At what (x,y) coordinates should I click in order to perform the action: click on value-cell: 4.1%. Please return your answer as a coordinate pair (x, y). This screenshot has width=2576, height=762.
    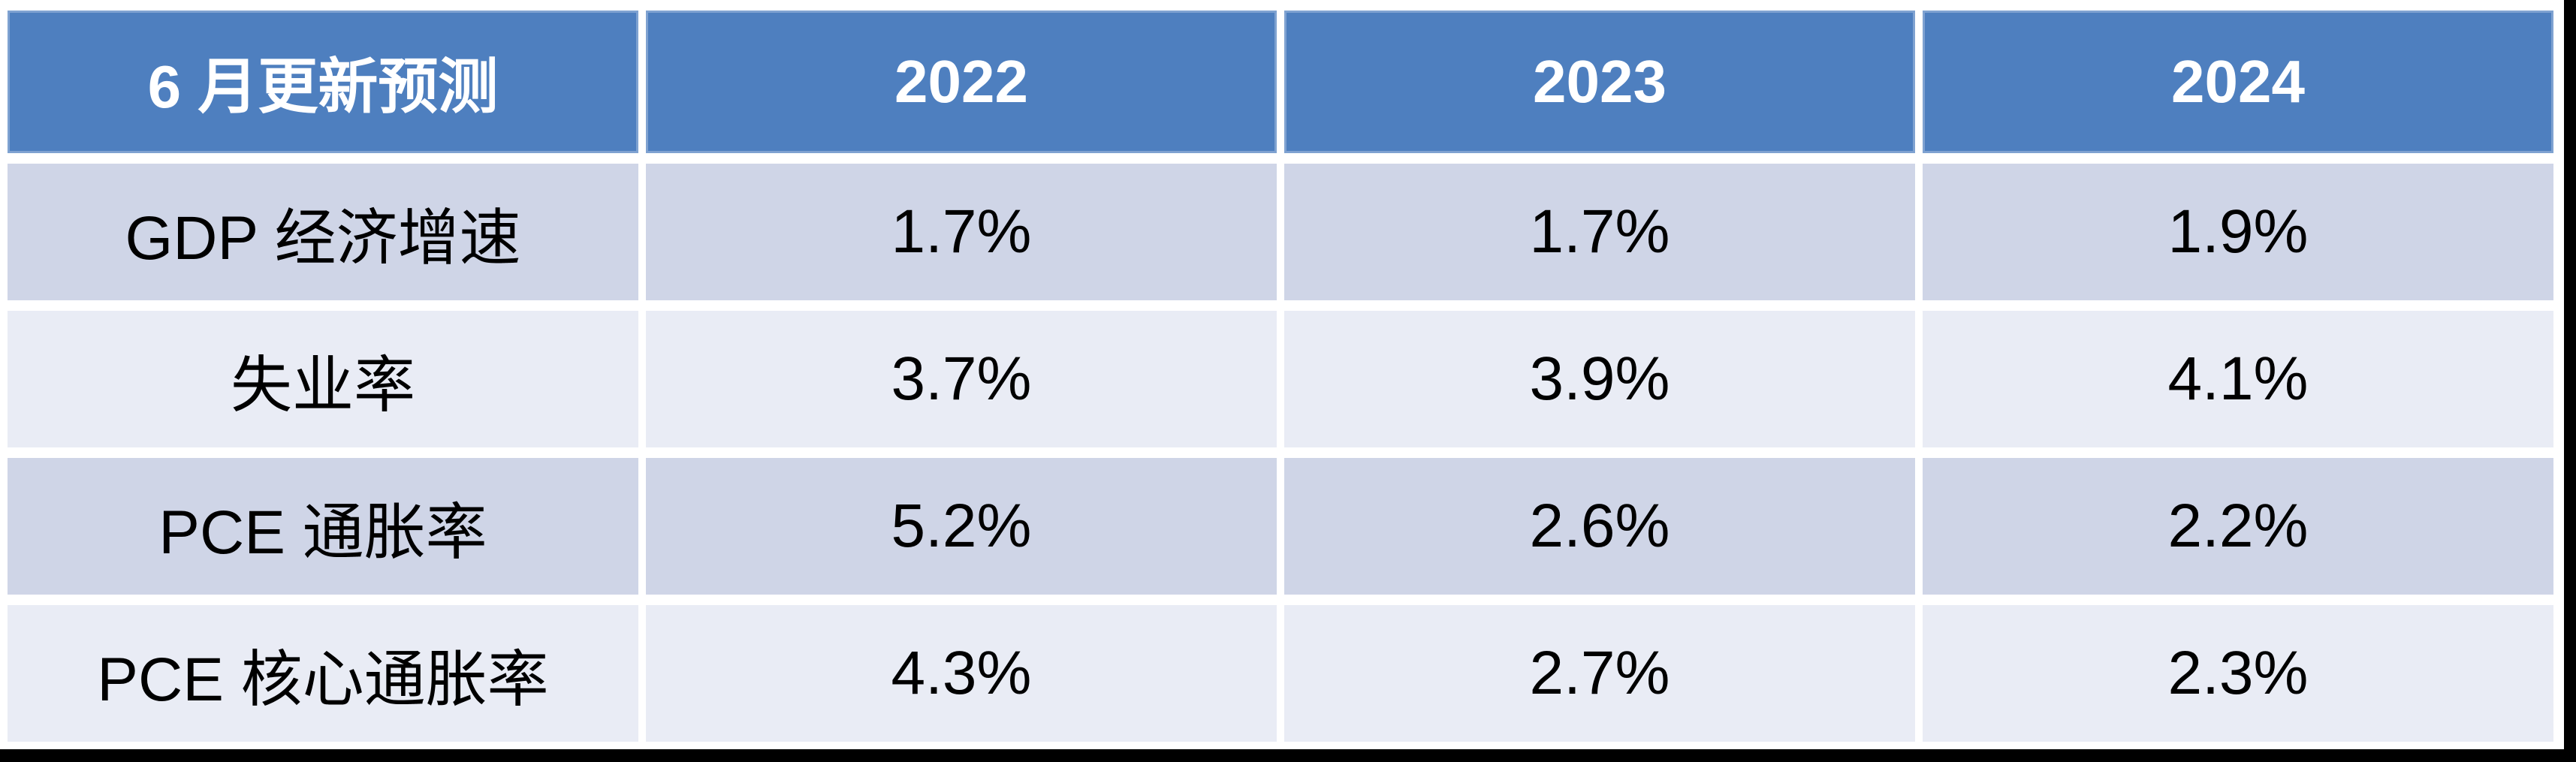
    Looking at the image, I should click on (2238, 379).